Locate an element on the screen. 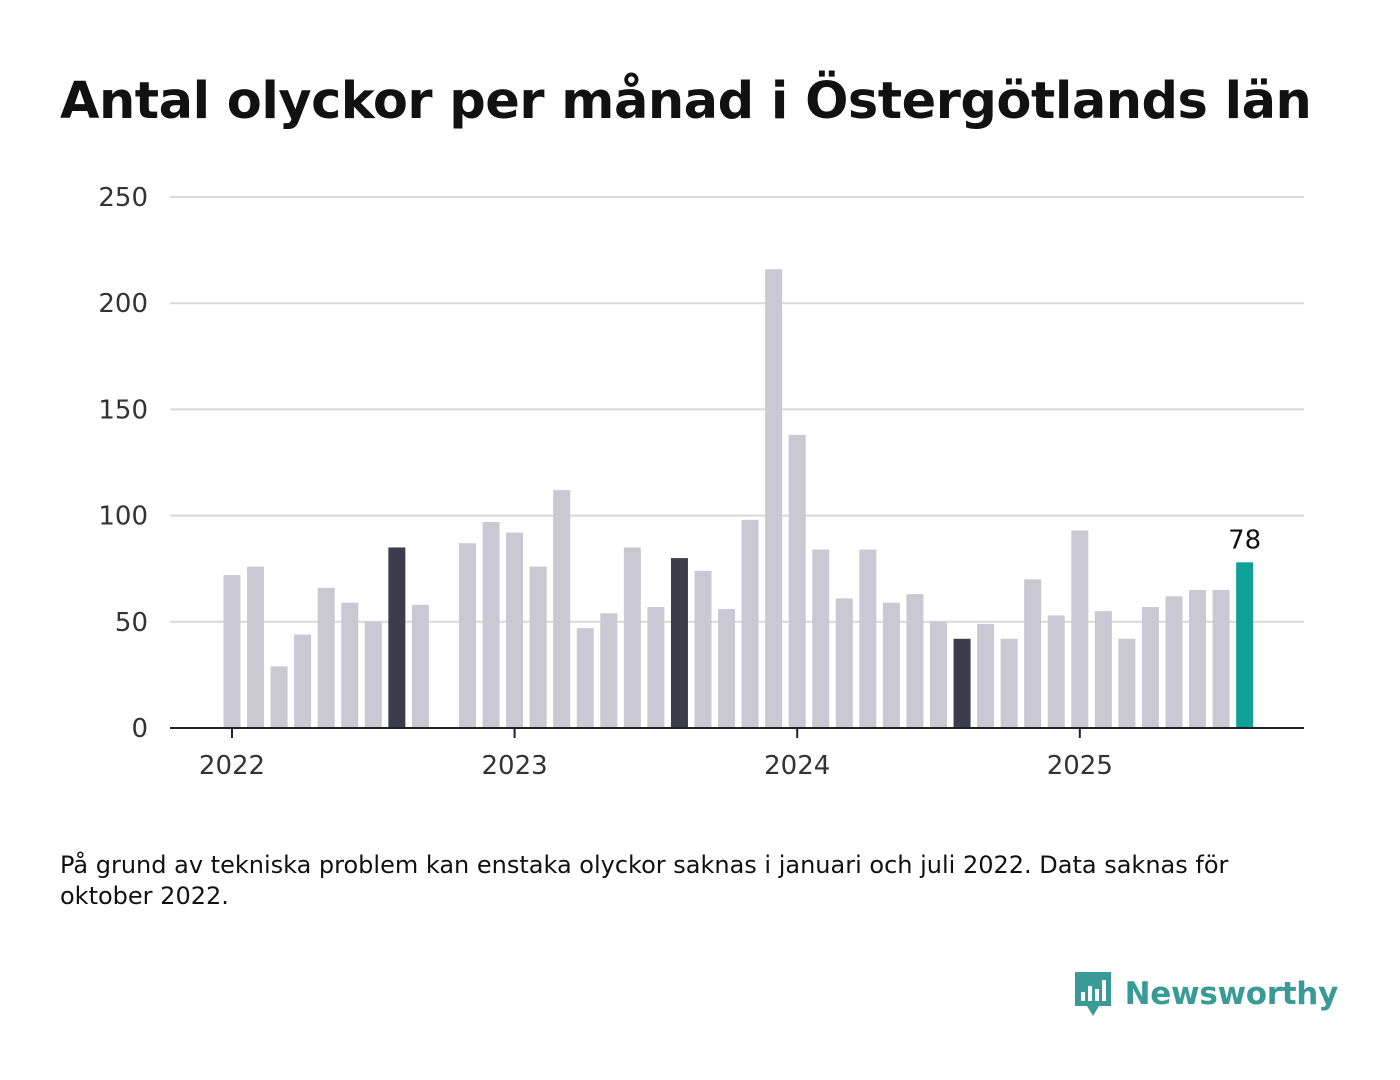 The width and height of the screenshot is (1400, 1080). brand-logo: Newsworthy is located at coordinates (1205, 994).